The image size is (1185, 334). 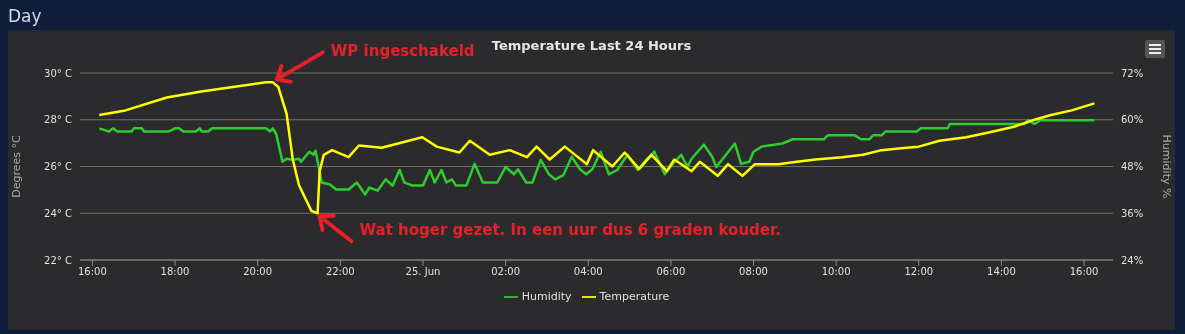 What do you see at coordinates (58, 167) in the screenshot?
I see `y-tick-label: 26° C` at bounding box center [58, 167].